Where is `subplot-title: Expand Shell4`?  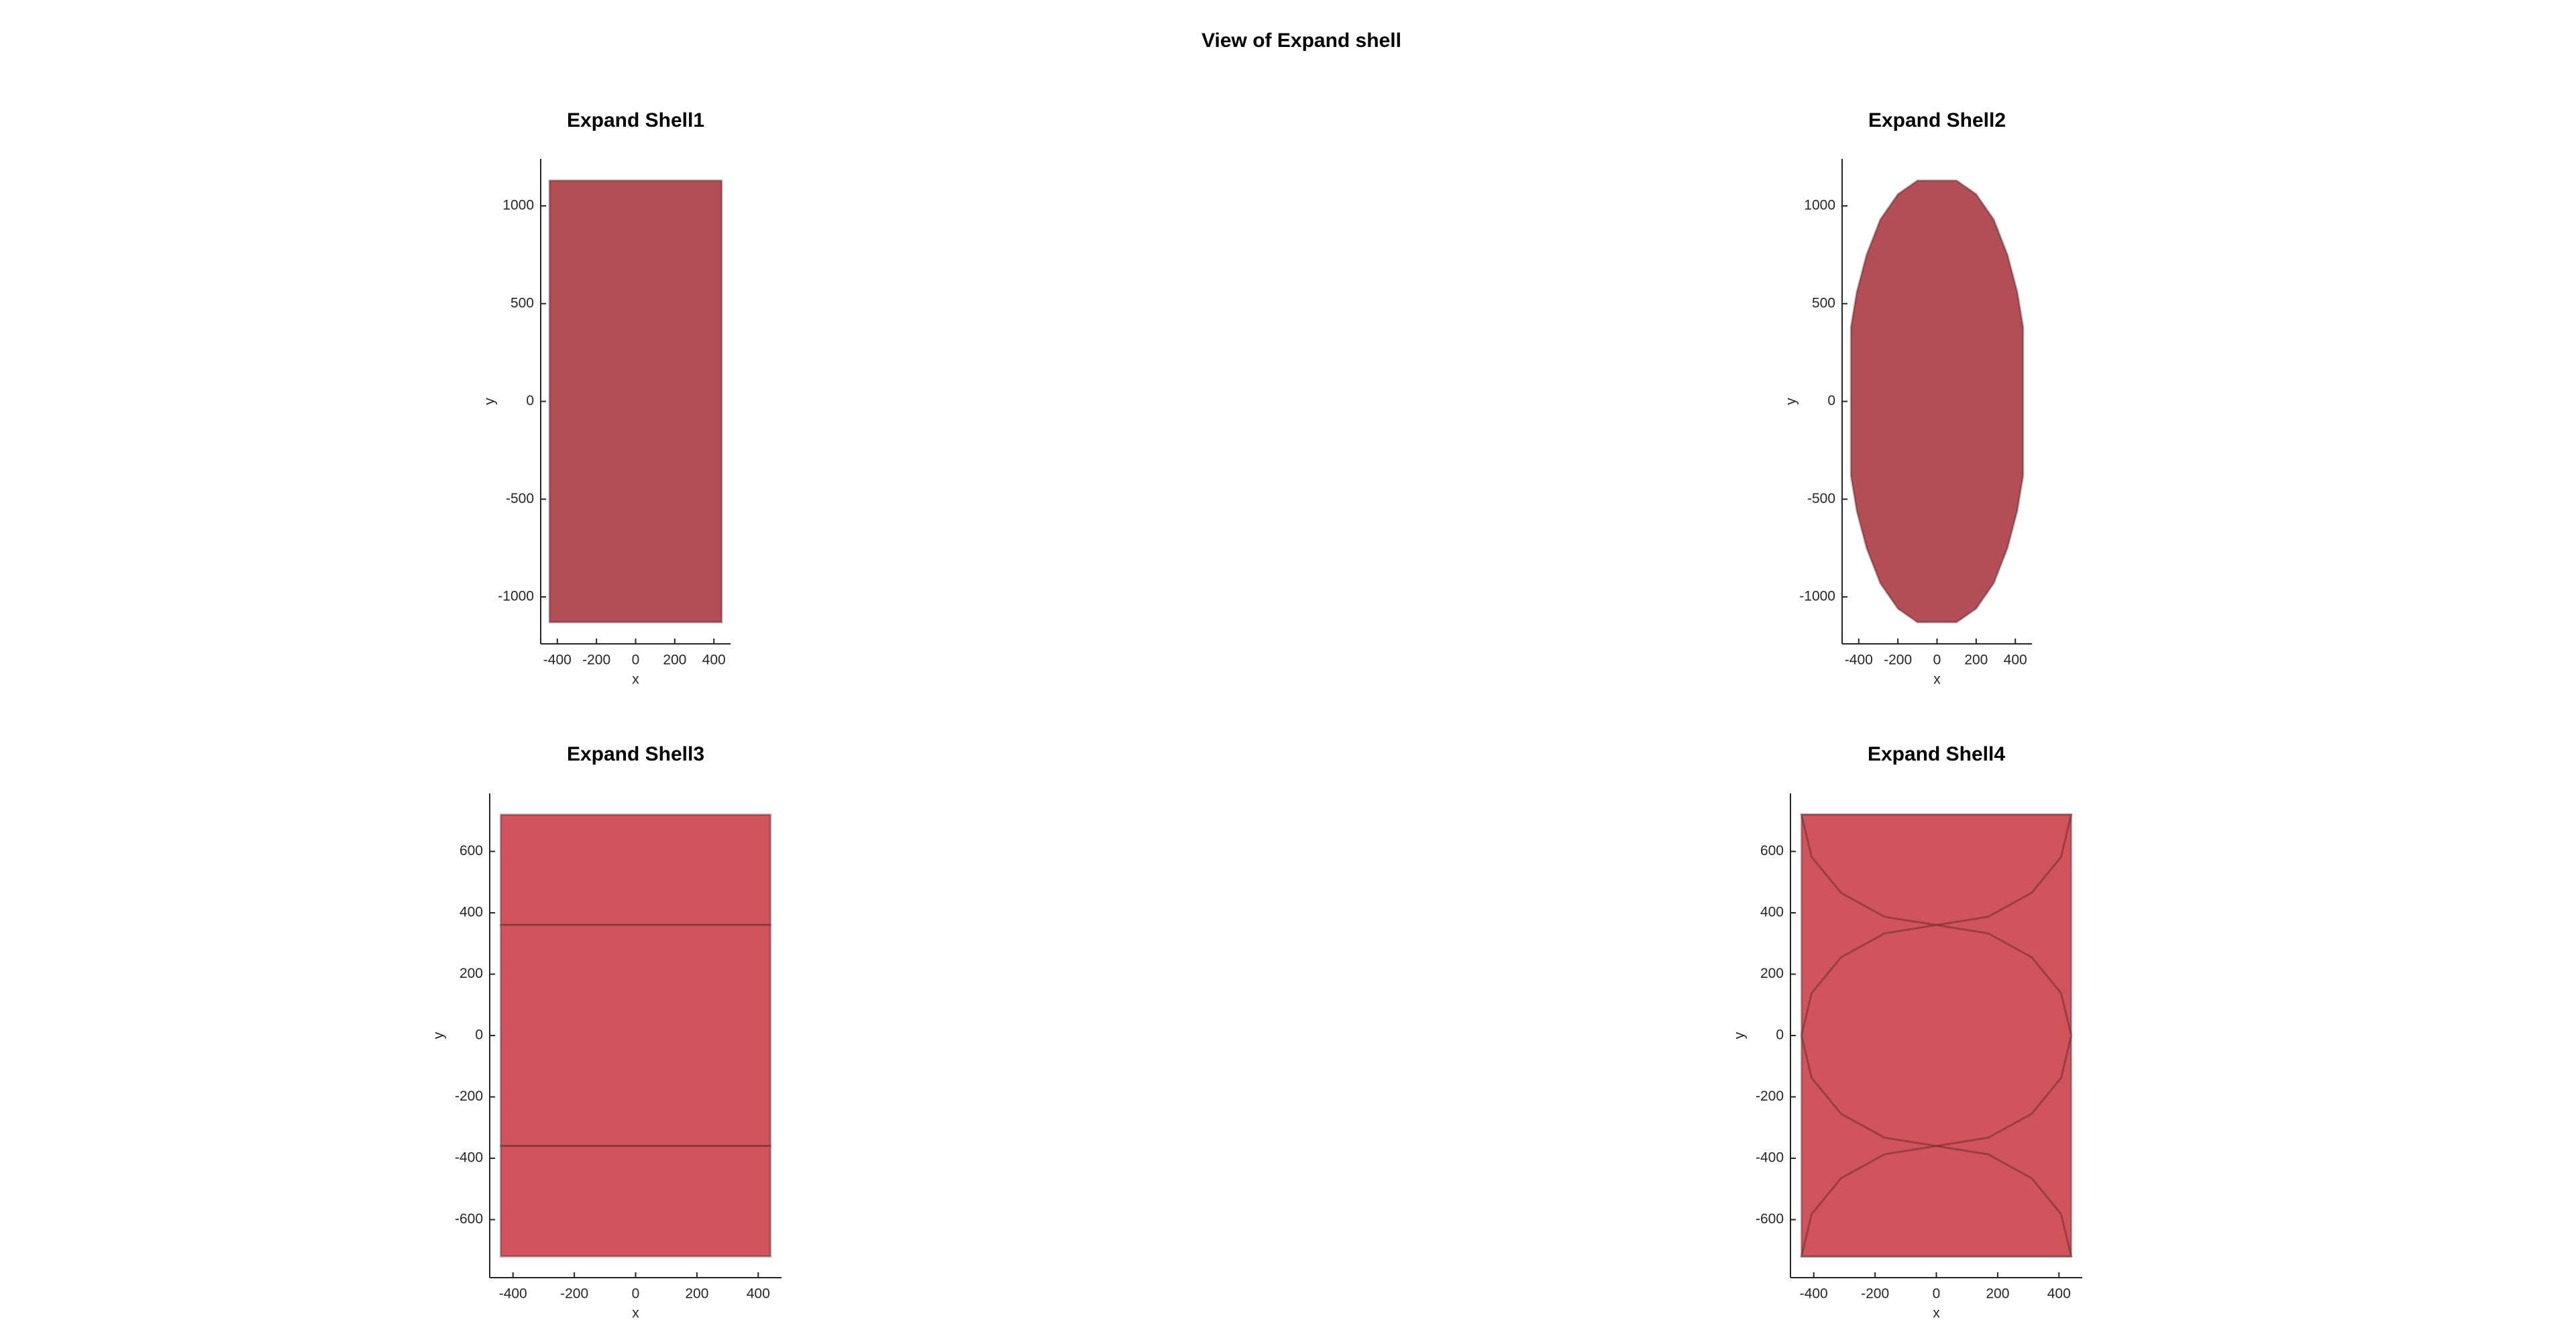
subplot-title: Expand Shell4 is located at coordinates (1936, 754).